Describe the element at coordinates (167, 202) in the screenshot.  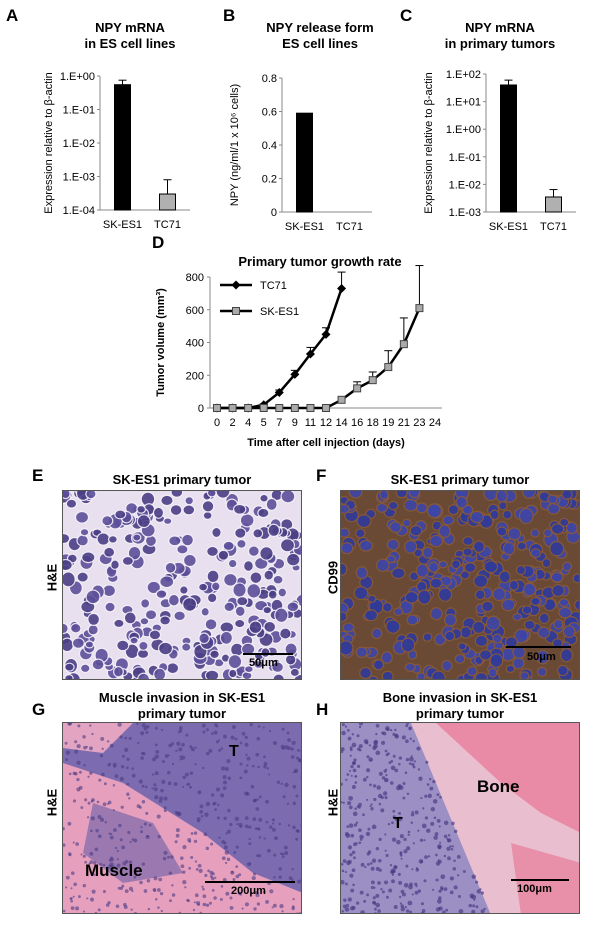
I see `panel-a-bar` at that location.